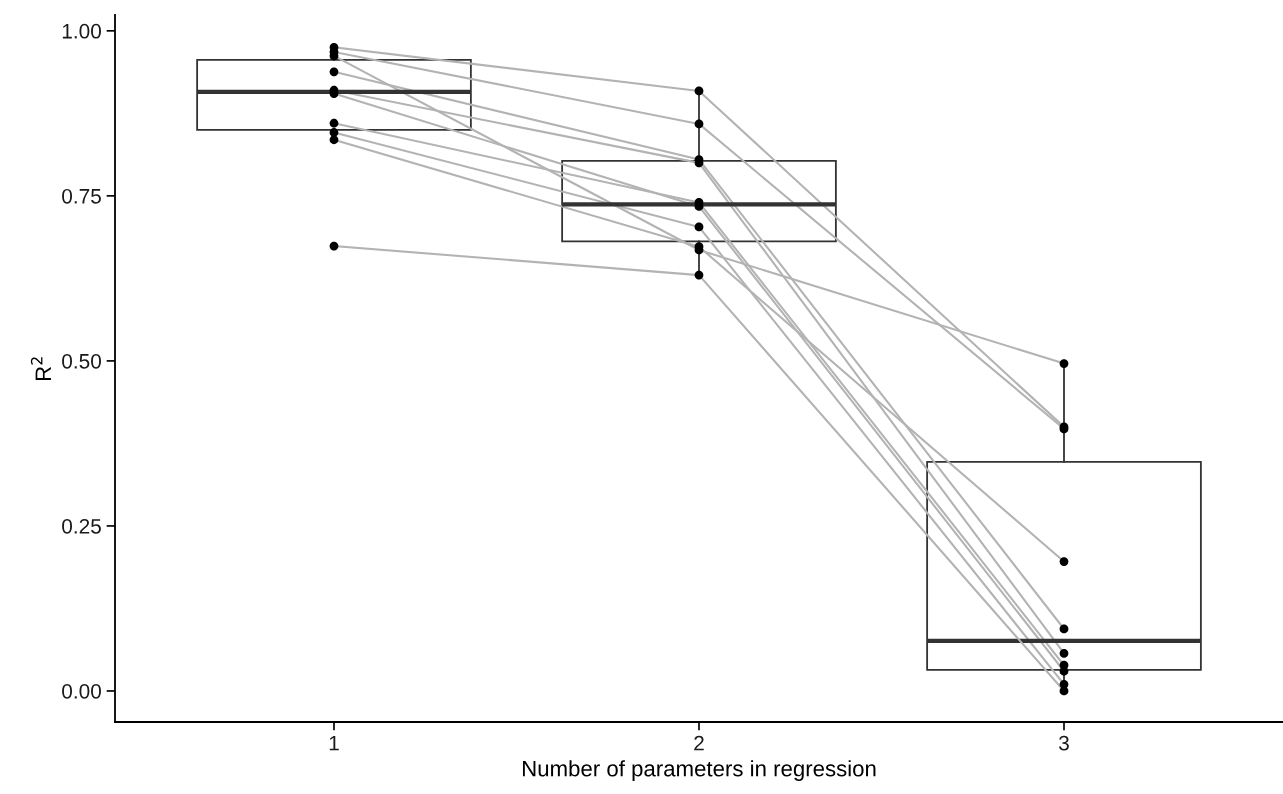  Describe the element at coordinates (81, 31) in the screenshot. I see `y-tick-label: 1.00` at that location.